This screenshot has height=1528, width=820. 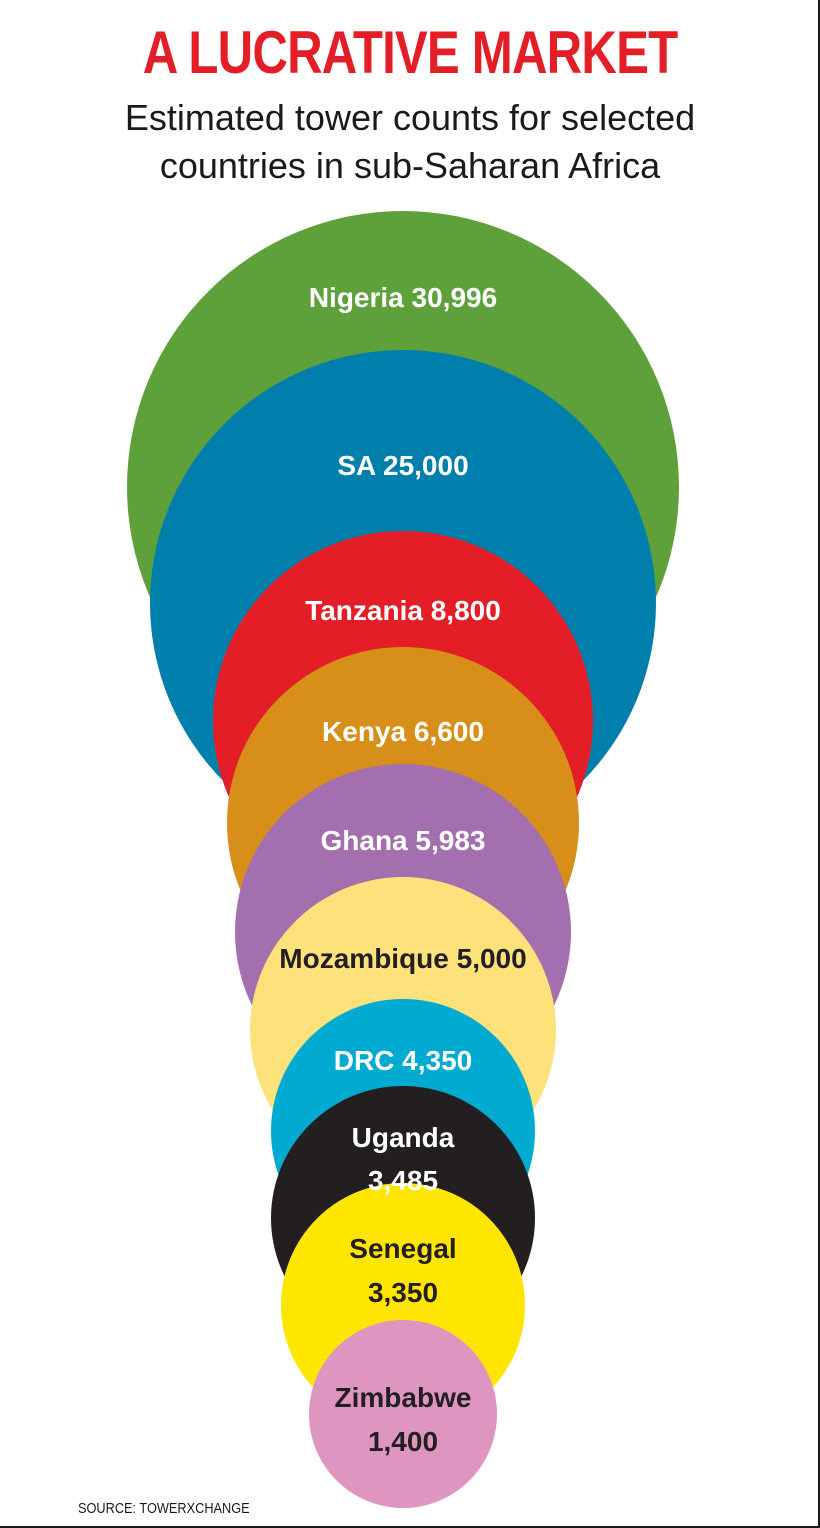 I want to click on bubble-label-tanzania: Tanzania 8,800, so click(x=403, y=610).